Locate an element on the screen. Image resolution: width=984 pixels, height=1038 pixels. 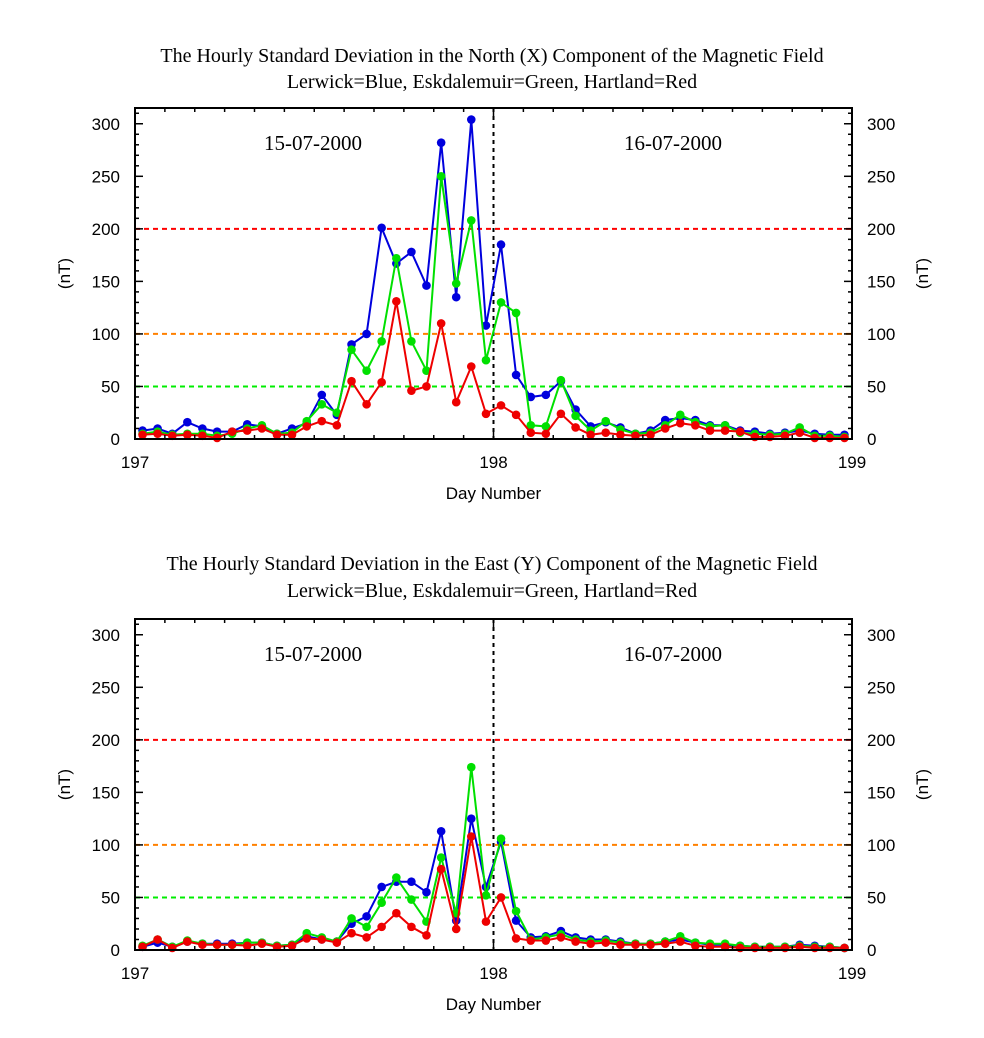
y-tick-label-right: 250 is located at coordinates (881, 687).